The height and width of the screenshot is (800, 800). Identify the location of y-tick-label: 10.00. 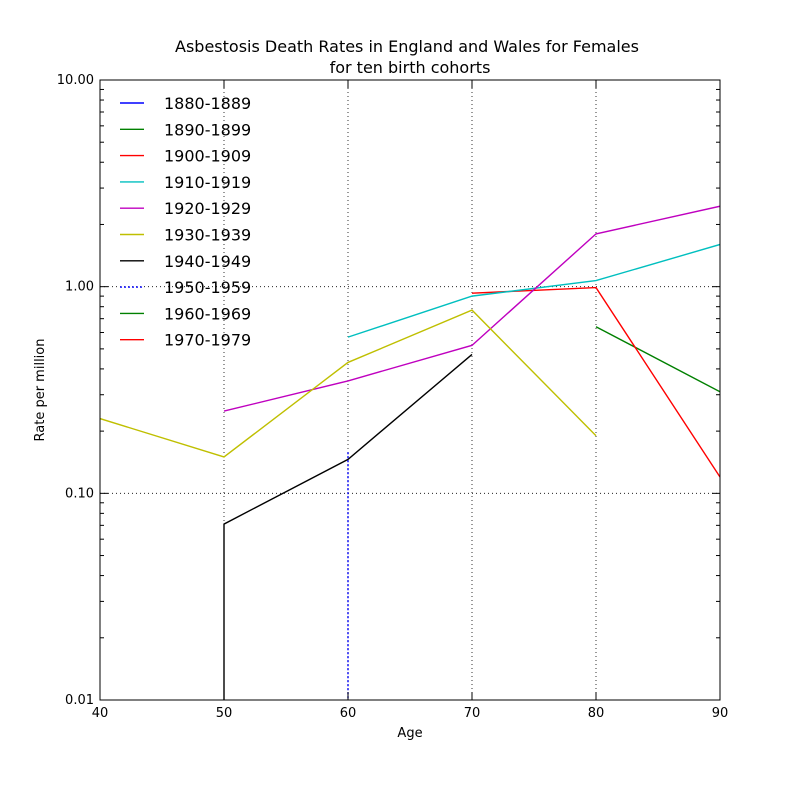
(75, 80).